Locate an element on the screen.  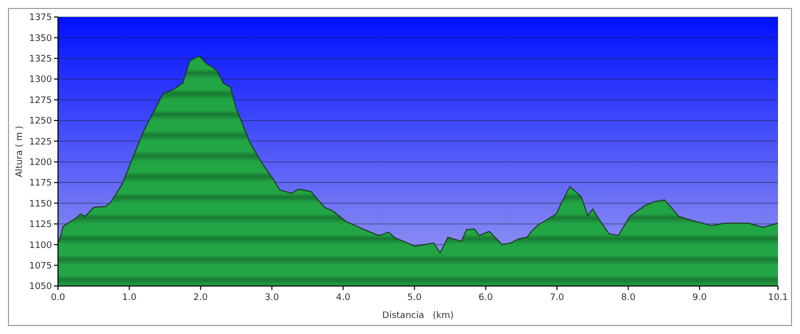
x-tick-label: 4.0 is located at coordinates (343, 298).